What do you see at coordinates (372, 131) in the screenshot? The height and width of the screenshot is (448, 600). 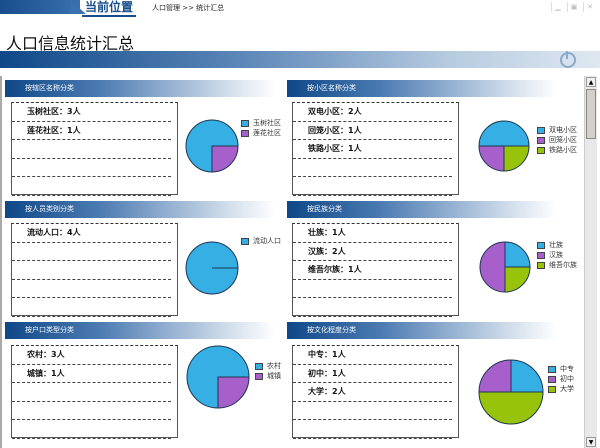 I see `list-item: 回笼小区：1人` at bounding box center [372, 131].